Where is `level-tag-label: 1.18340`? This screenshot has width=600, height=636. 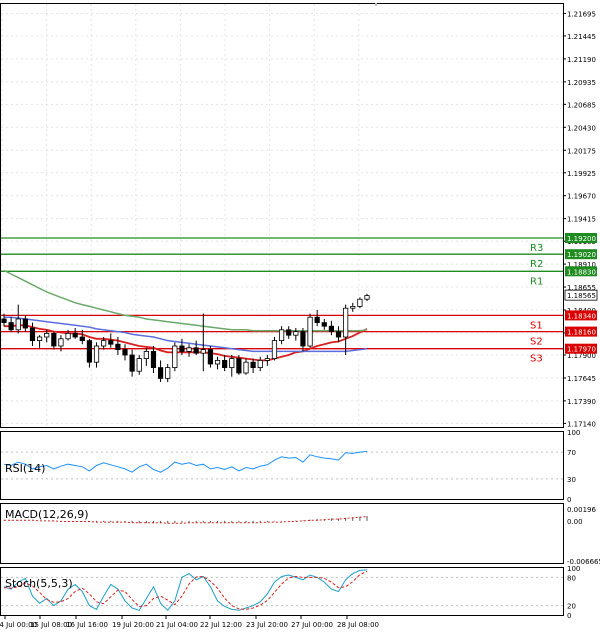
level-tag-label: 1.18340 is located at coordinates (581, 316).